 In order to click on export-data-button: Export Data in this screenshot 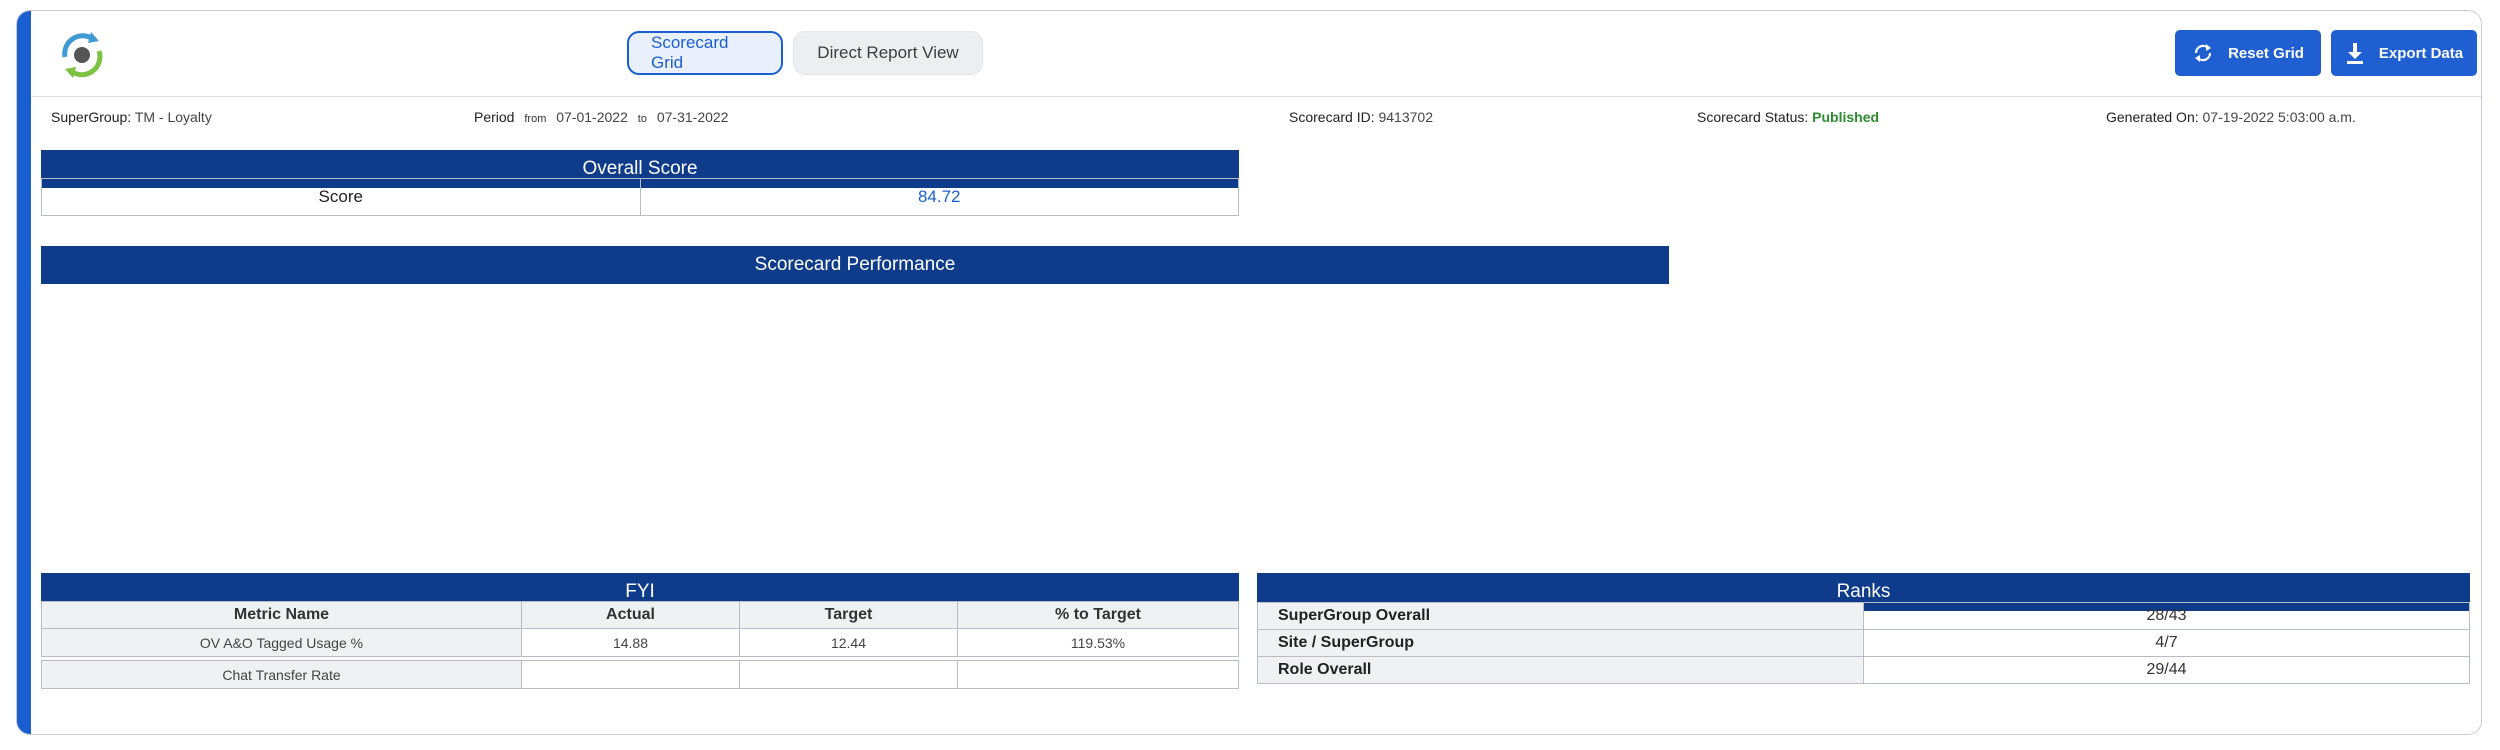, I will do `click(2404, 53)`.